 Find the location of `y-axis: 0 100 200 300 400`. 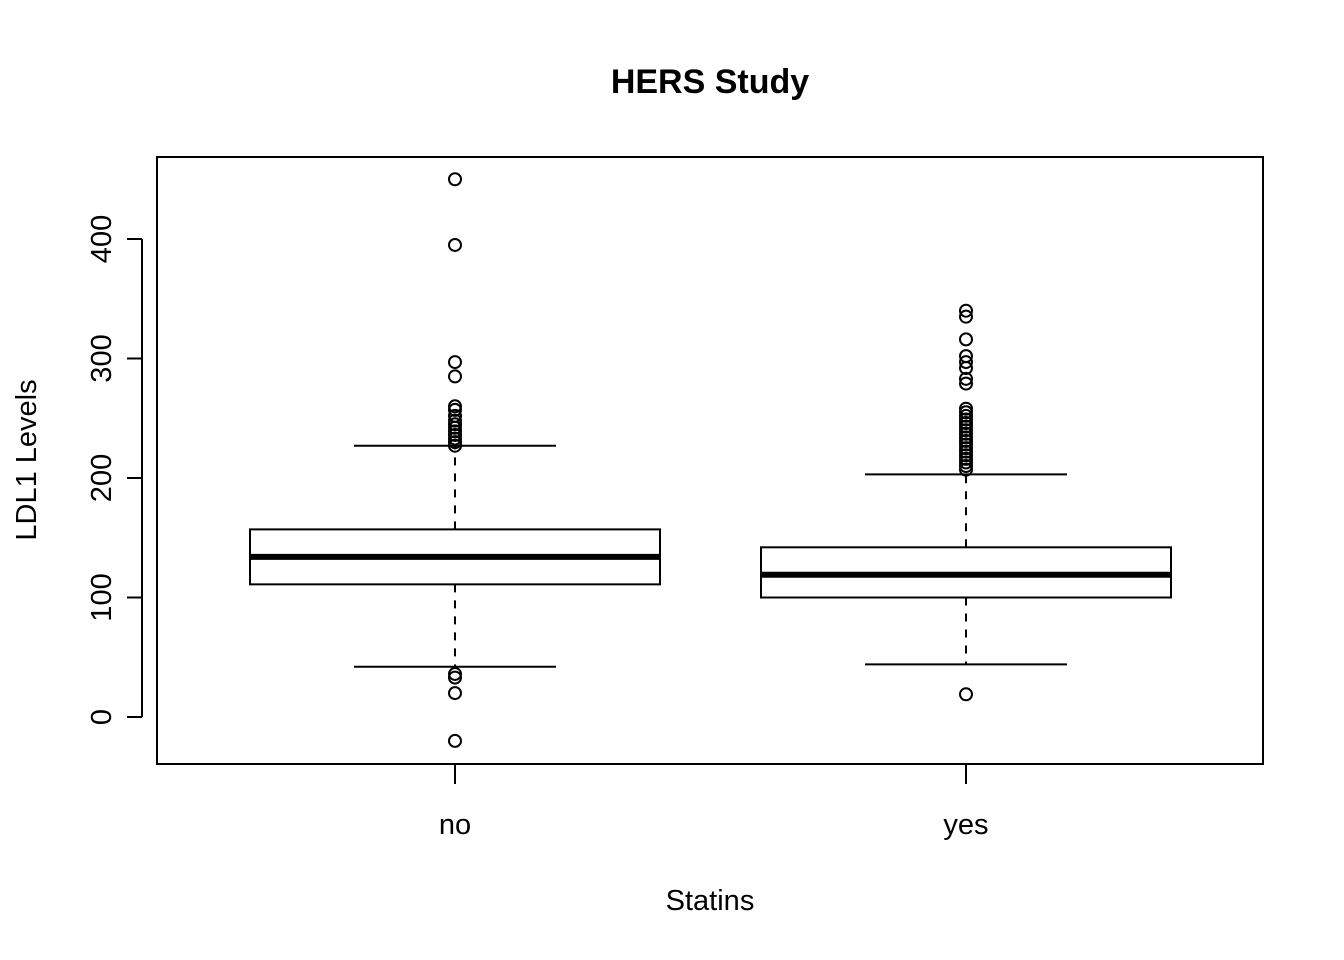

y-axis: 0 100 200 300 400 is located at coordinates (114, 470).